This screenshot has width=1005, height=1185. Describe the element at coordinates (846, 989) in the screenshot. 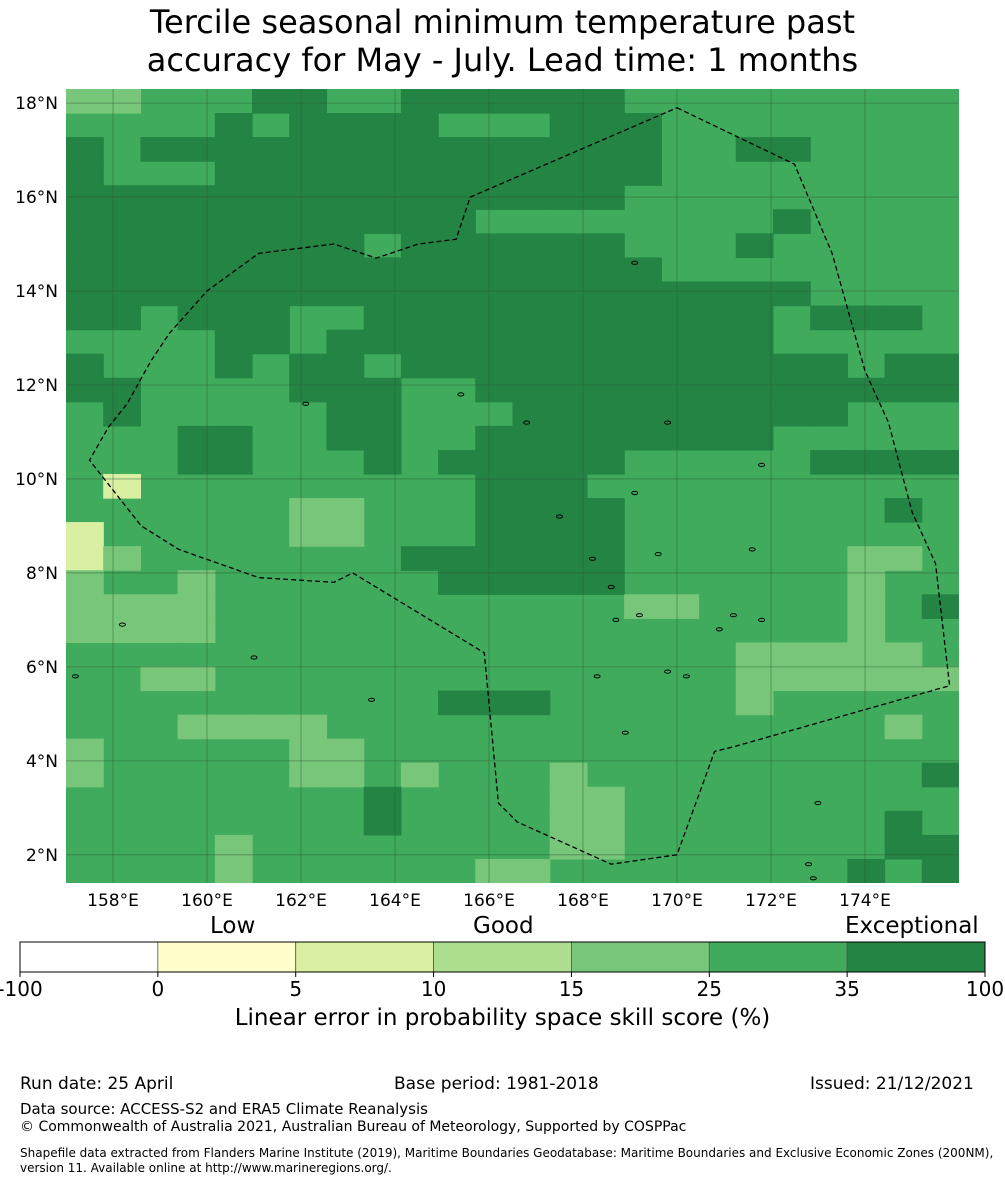

I see `colorbar-tick-label: 35` at that location.